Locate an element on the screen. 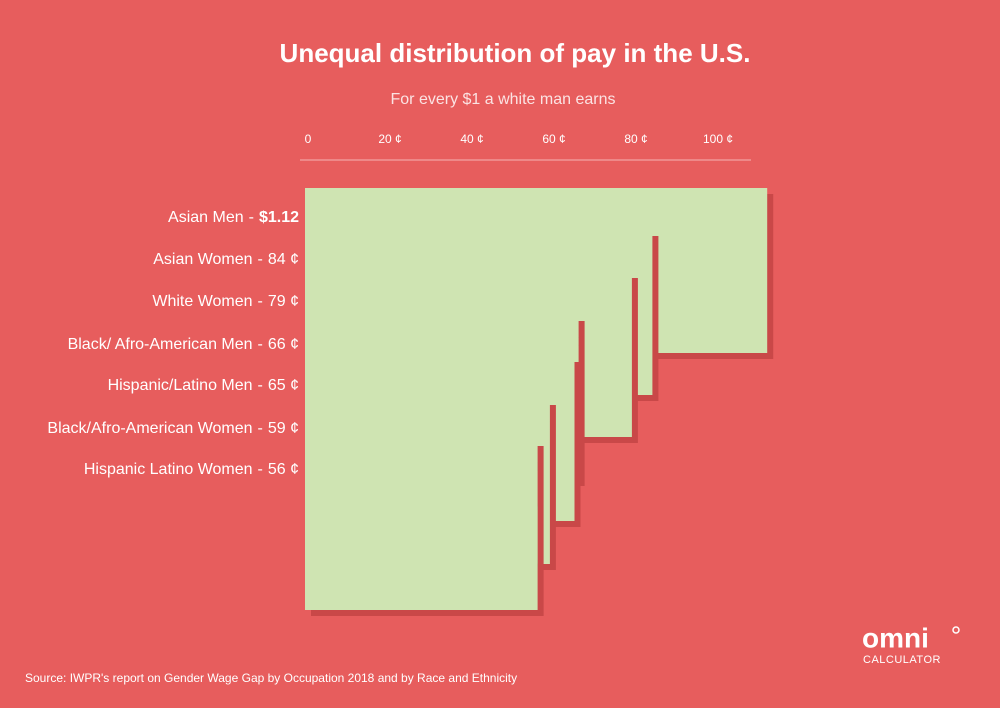 The width and height of the screenshot is (1000, 708). category-label: Asian Men - $1.12 is located at coordinates (233, 217).